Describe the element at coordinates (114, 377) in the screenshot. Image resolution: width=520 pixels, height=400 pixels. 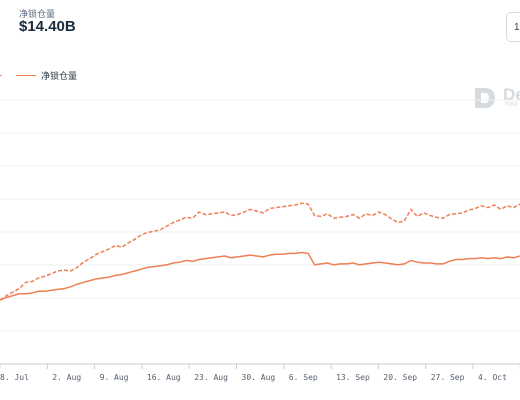
I see `x-tick-label: 9. Aug` at that location.